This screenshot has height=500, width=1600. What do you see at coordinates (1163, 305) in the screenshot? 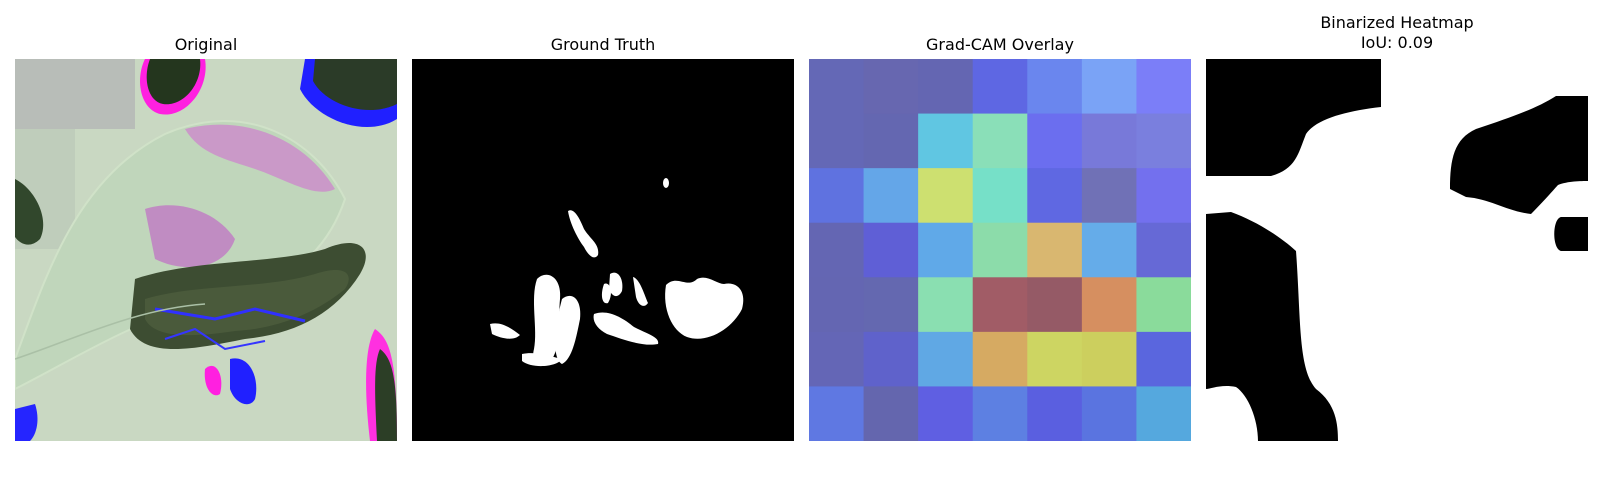
I see `gradcam-cell-r4-c6` at bounding box center [1163, 305].